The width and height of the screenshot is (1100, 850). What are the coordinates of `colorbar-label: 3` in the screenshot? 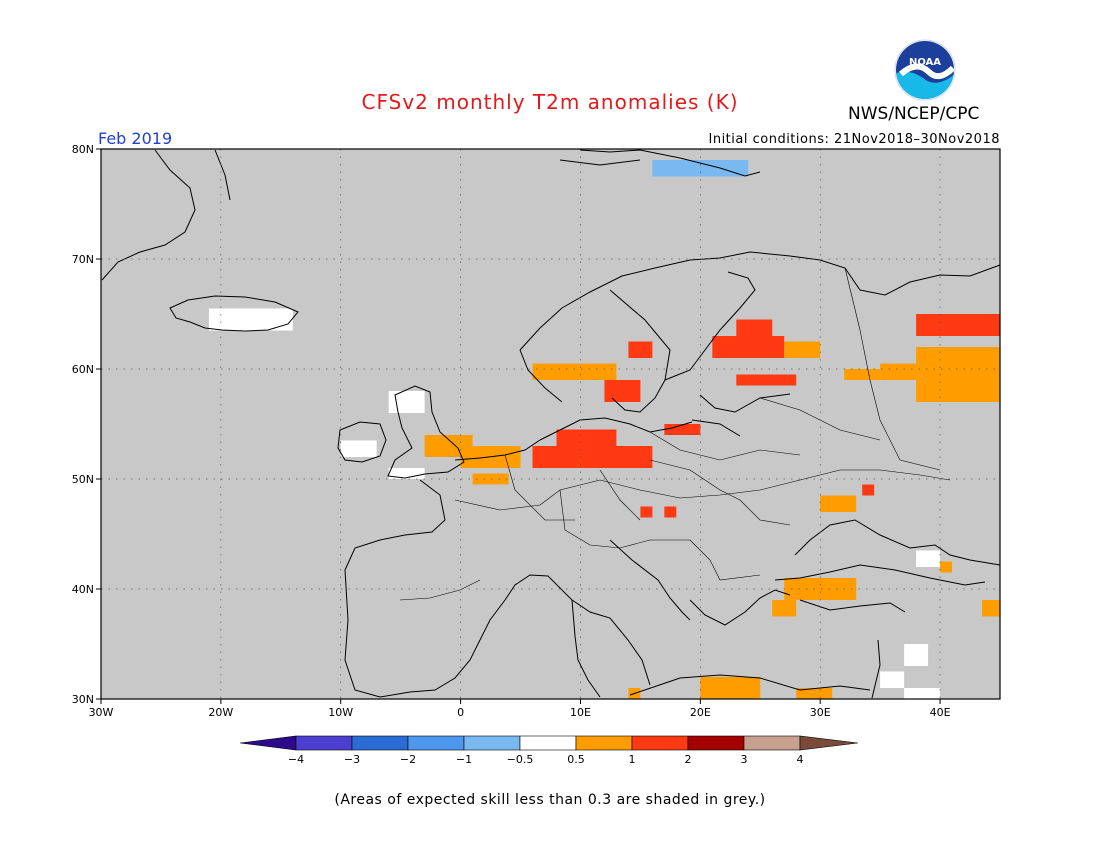 It's located at (744, 759).